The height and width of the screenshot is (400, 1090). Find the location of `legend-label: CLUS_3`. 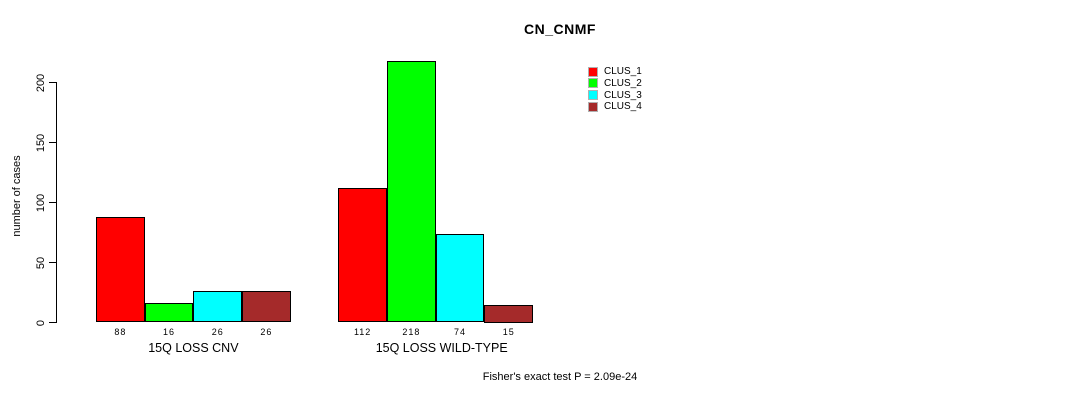

legend-label: CLUS_3 is located at coordinates (623, 95).